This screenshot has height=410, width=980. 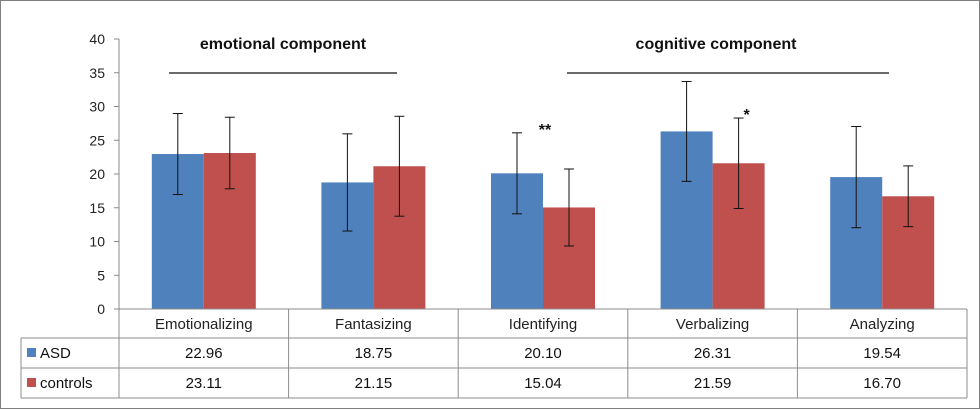 I want to click on table-cell-value: 26.31, so click(x=713, y=353).